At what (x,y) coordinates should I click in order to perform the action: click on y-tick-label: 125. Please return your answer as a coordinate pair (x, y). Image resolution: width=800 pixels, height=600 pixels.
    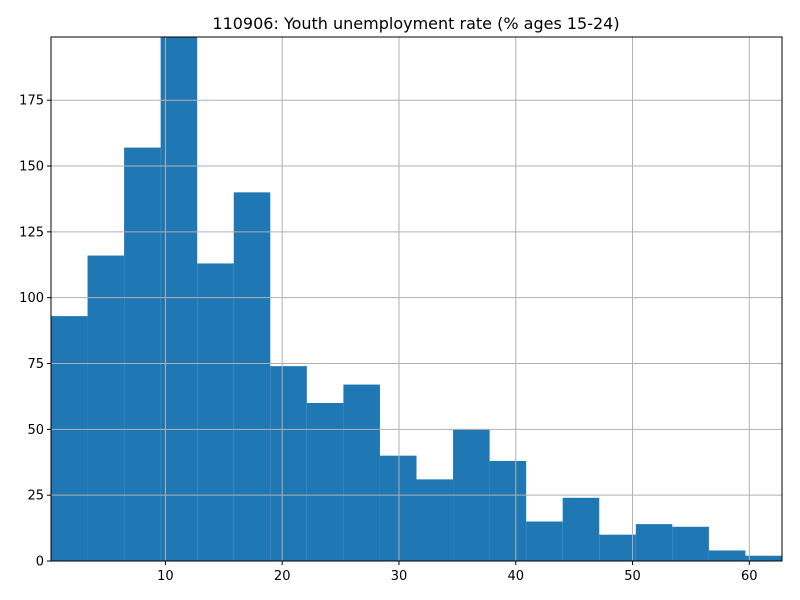
    Looking at the image, I should click on (31, 232).